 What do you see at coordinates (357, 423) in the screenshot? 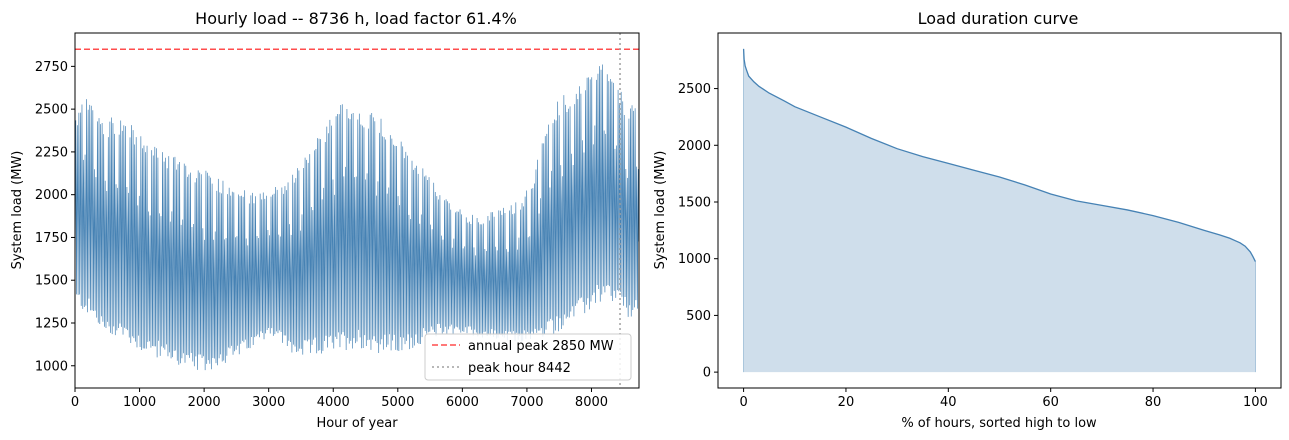
I see `hourly-x-axis-label: Hour of year` at bounding box center [357, 423].